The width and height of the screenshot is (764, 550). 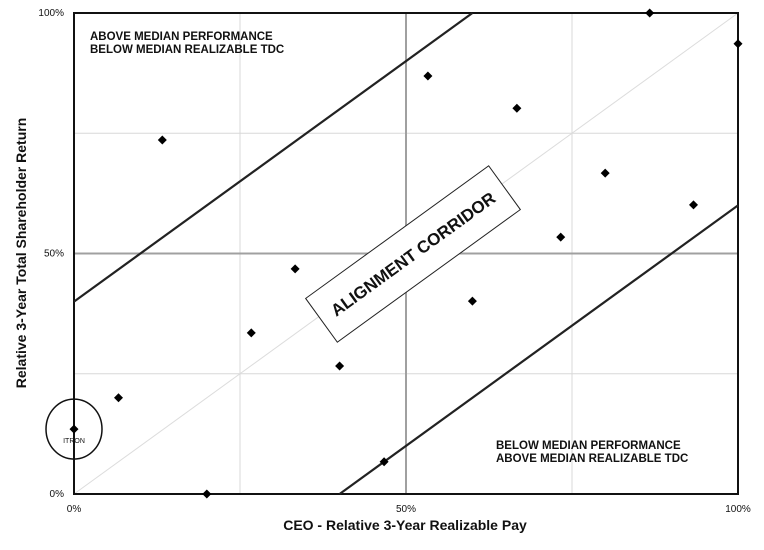 What do you see at coordinates (413, 254) in the screenshot?
I see `corridor-box` at bounding box center [413, 254].